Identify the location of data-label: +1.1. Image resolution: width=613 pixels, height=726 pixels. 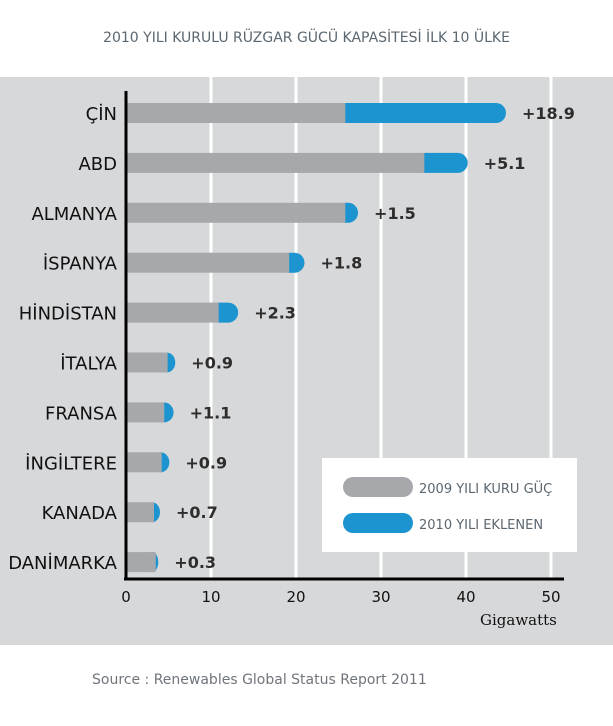
(211, 412).